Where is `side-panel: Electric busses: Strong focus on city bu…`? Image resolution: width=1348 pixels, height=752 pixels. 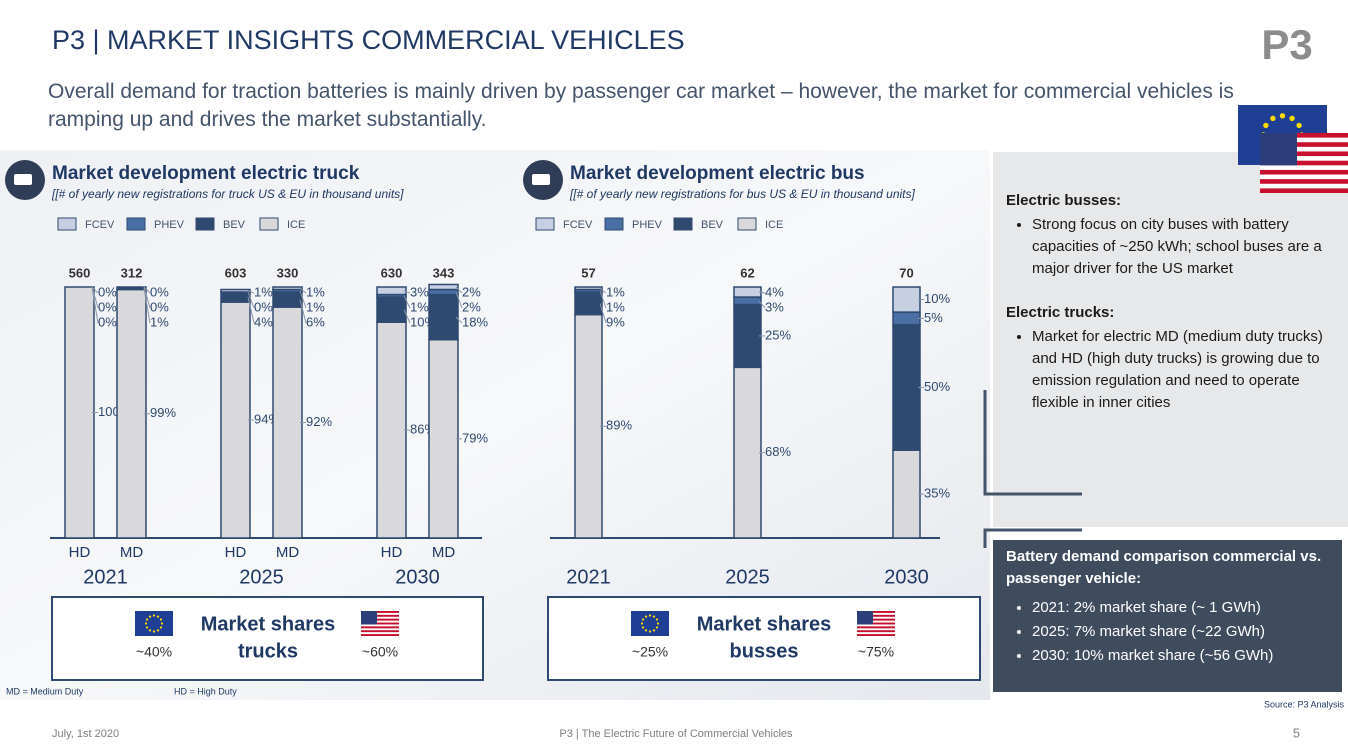 side-panel: Electric busses: Strong focus on city bu… is located at coordinates (1167, 313).